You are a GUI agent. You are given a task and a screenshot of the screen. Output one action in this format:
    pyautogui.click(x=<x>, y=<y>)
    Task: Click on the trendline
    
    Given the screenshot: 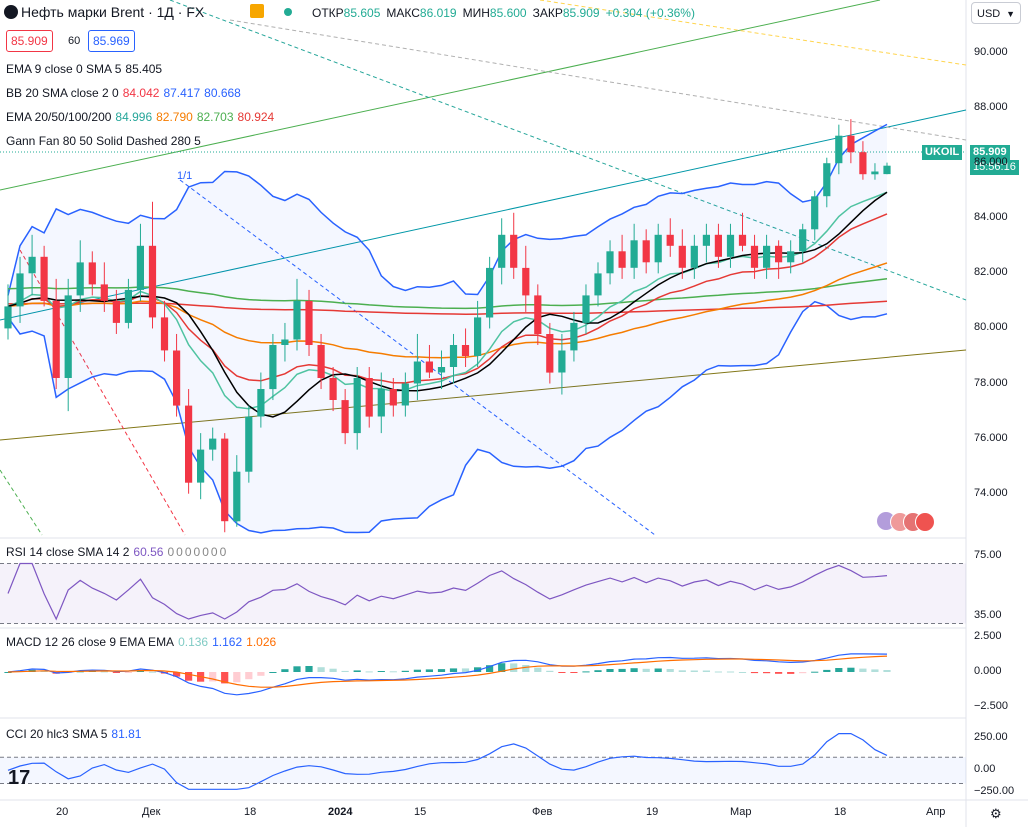 What is the action you would take?
    pyautogui.click(x=483, y=395)
    